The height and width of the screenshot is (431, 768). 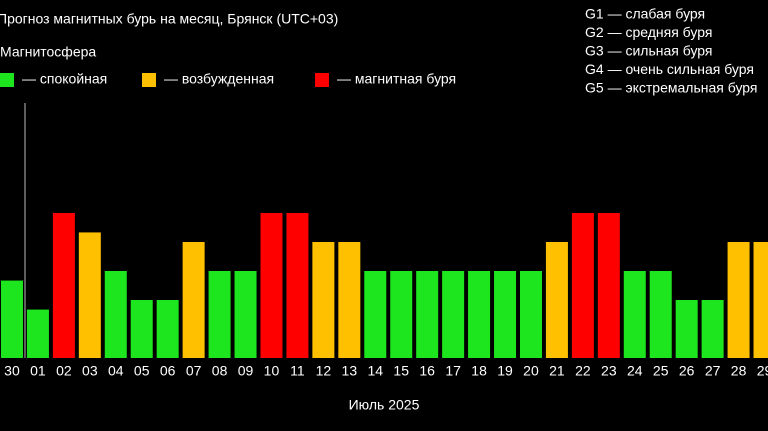 I want to click on g-scale-note: G3 — сильная буря, so click(x=649, y=51).